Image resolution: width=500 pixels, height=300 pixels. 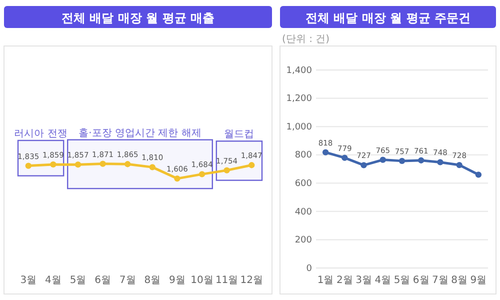 What do you see at coordinates (140, 133) in the screenshot?
I see `band-label: 홀·포장 영업시간 제한 해제` at bounding box center [140, 133].